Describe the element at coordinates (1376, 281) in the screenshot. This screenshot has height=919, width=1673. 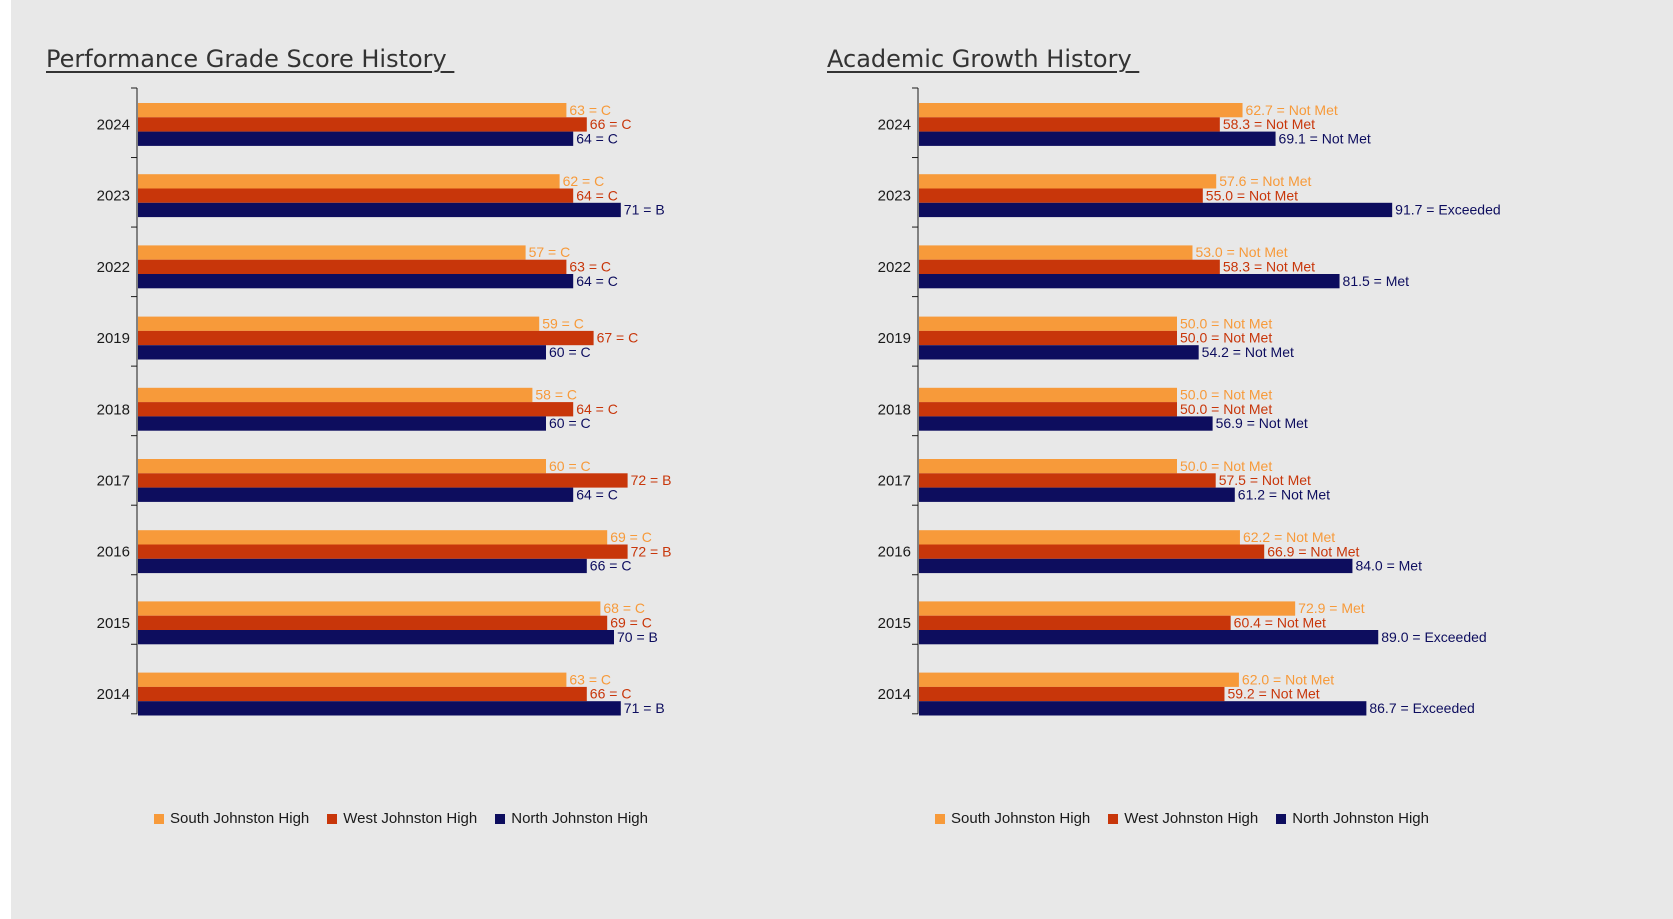
I see `data-label-north: 81.5 = Met` at that location.